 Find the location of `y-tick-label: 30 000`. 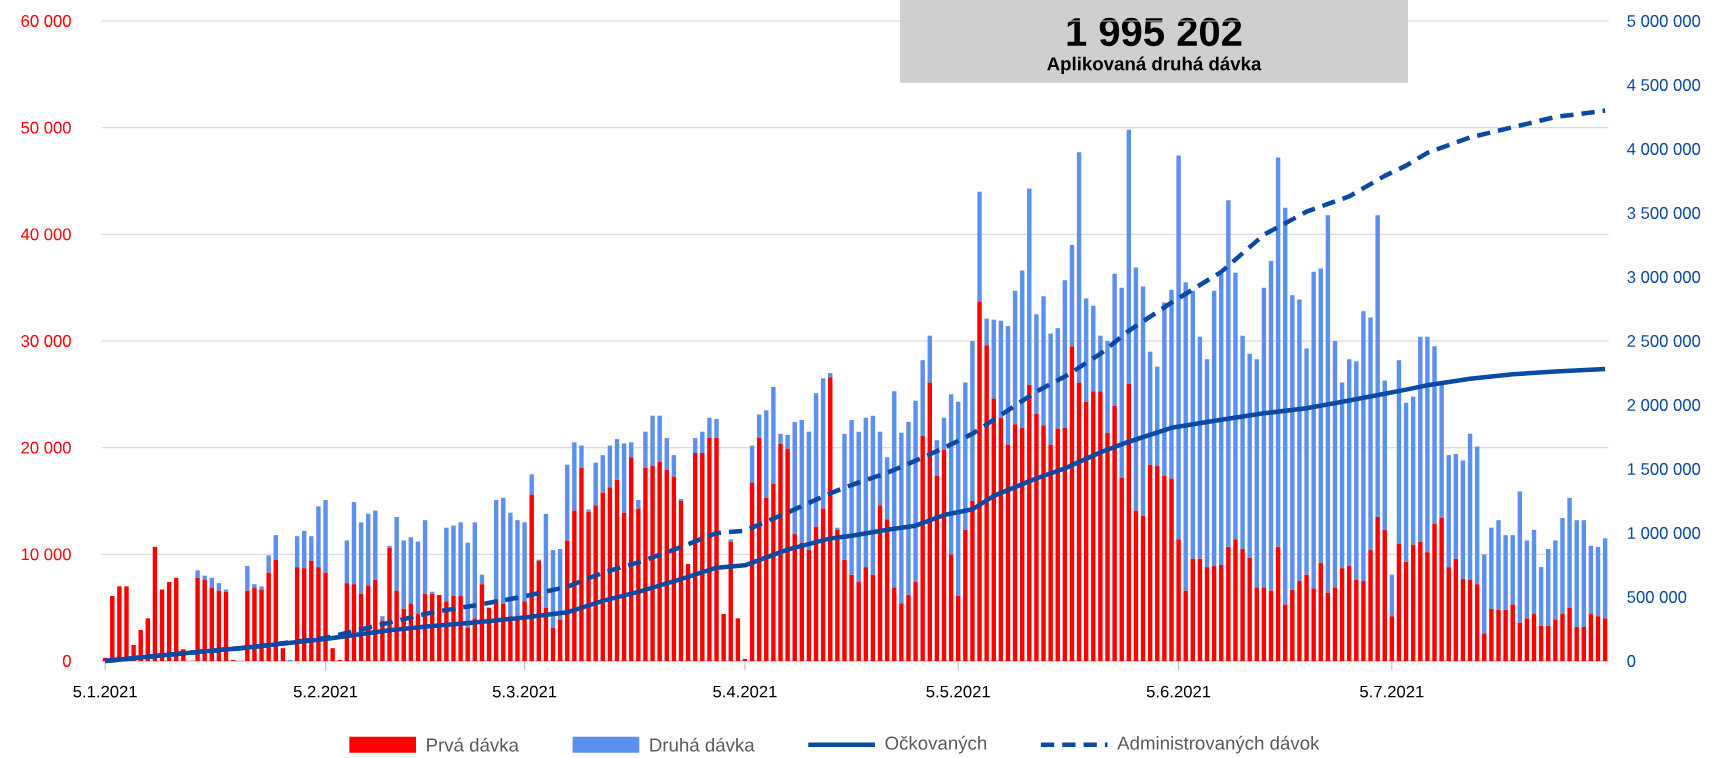

y-tick-label: 30 000 is located at coordinates (46, 341).